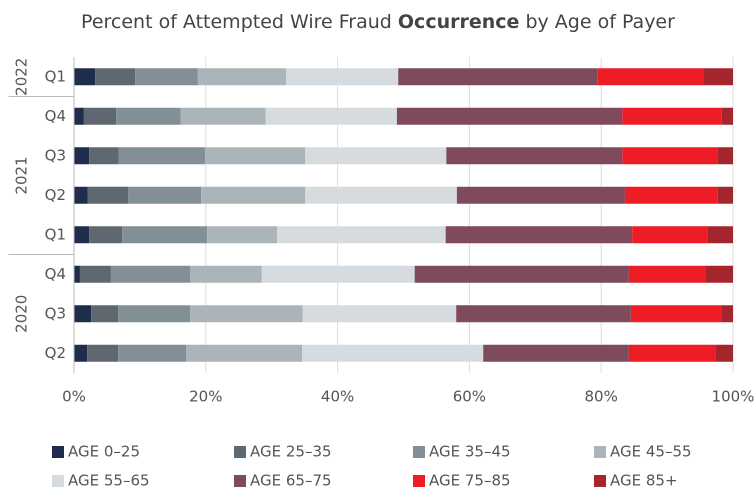 Image resolution: width=756 pixels, height=494 pixels. What do you see at coordinates (205, 397) in the screenshot?
I see `x-tick-label: 20%` at bounding box center [205, 397].